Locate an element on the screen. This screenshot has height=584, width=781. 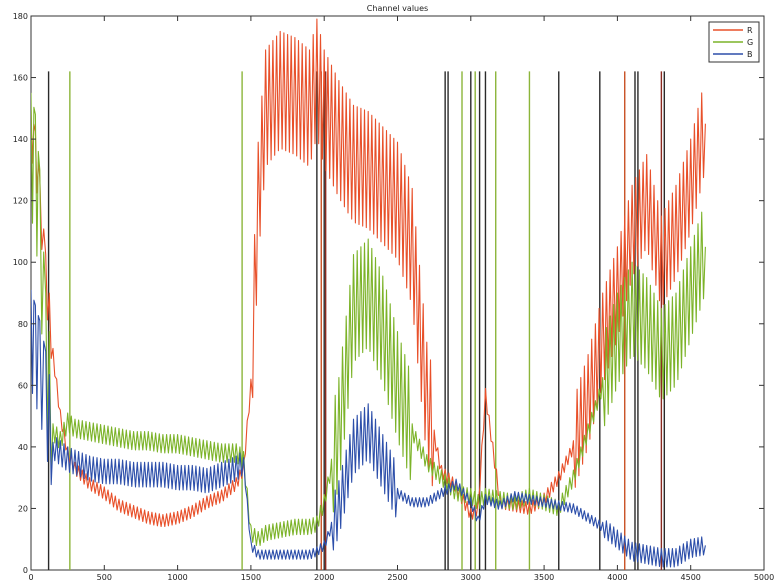
legend-label-g: G is located at coordinates (750, 42).